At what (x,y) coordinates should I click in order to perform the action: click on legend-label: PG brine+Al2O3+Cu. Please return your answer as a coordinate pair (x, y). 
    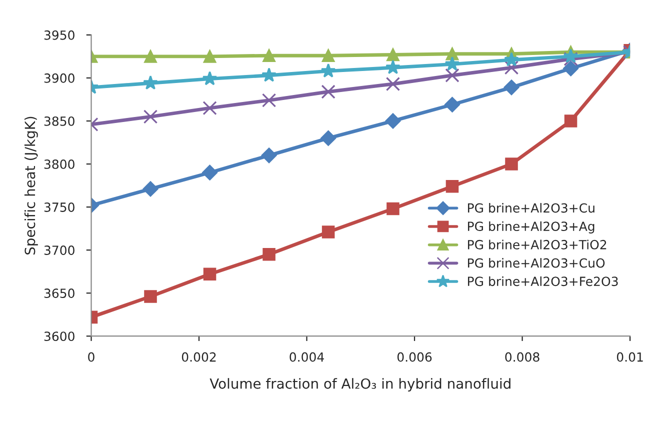
    Looking at the image, I should click on (531, 208).